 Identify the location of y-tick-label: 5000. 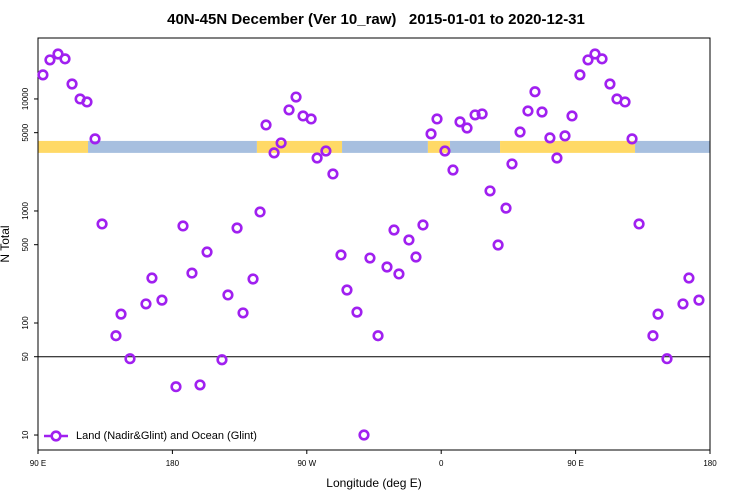
(25, 132).